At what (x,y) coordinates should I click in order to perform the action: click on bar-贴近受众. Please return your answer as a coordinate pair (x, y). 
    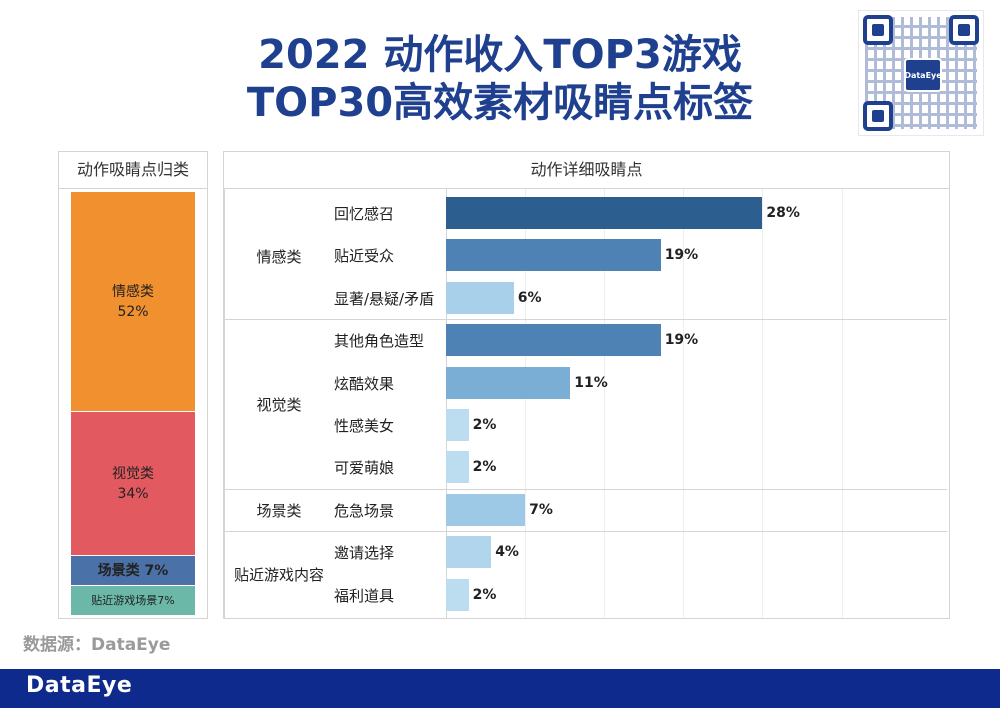
    Looking at the image, I should click on (553, 255).